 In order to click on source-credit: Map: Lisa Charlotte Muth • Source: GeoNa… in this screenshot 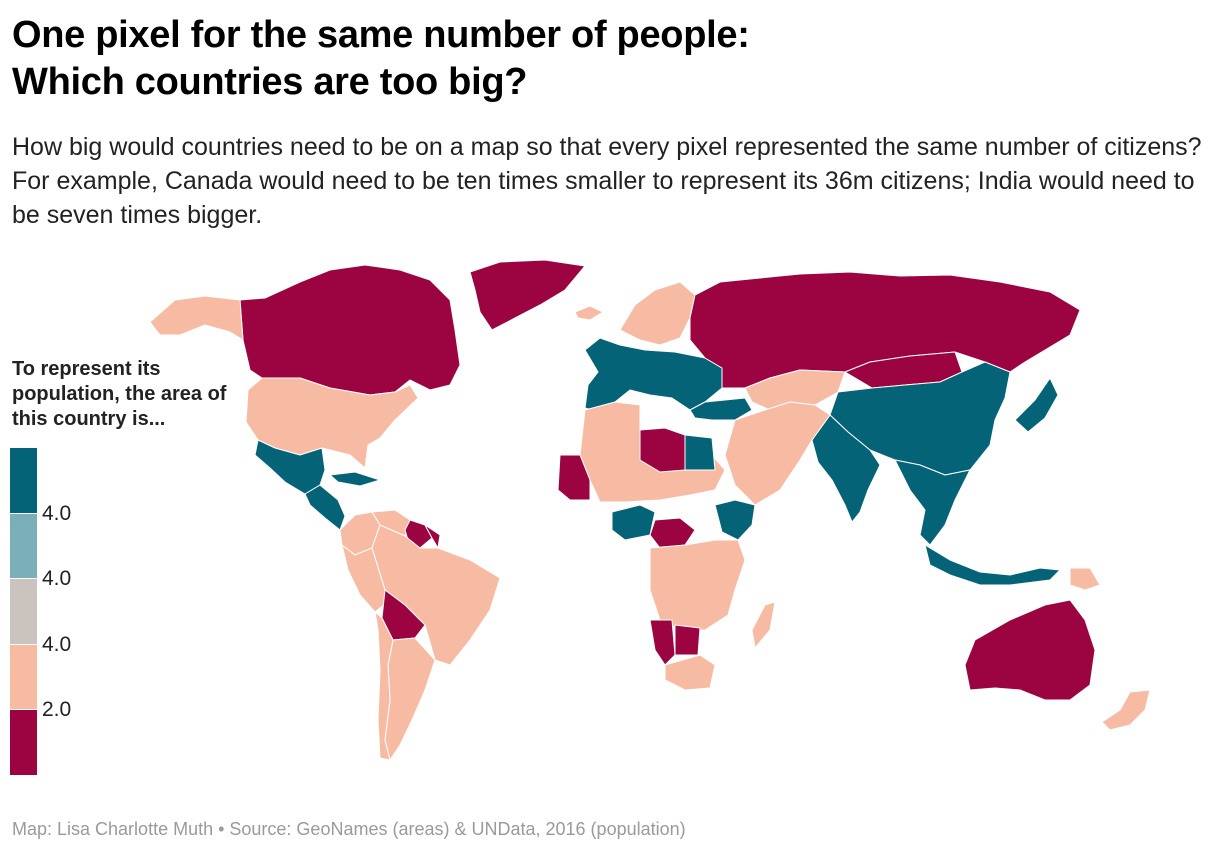, I will do `click(349, 829)`.